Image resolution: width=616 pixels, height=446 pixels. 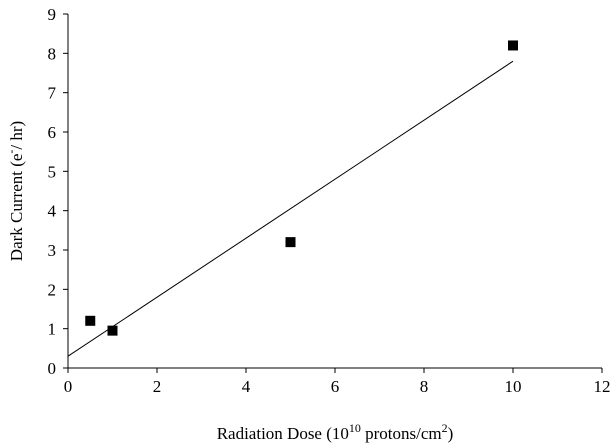 What do you see at coordinates (401, 433) in the screenshot?
I see `x-label-part: protons/cm` at bounding box center [401, 433].